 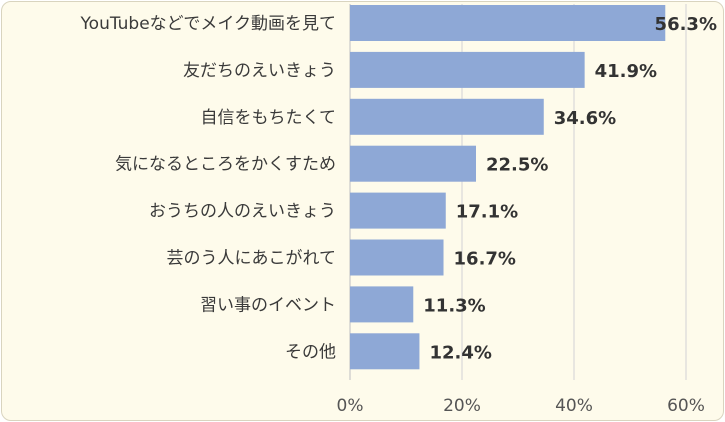 I want to click on category-label-7: 習い事のイベント, so click(x=268, y=305).